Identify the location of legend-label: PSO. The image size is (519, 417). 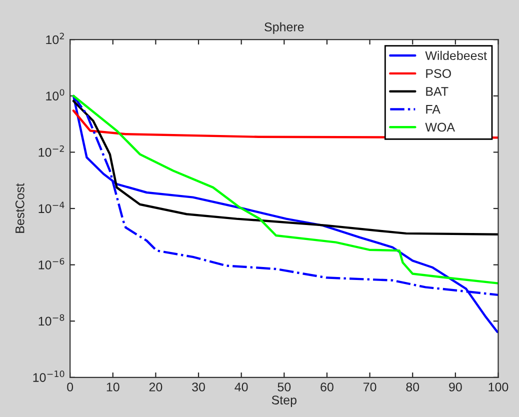
(438, 73).